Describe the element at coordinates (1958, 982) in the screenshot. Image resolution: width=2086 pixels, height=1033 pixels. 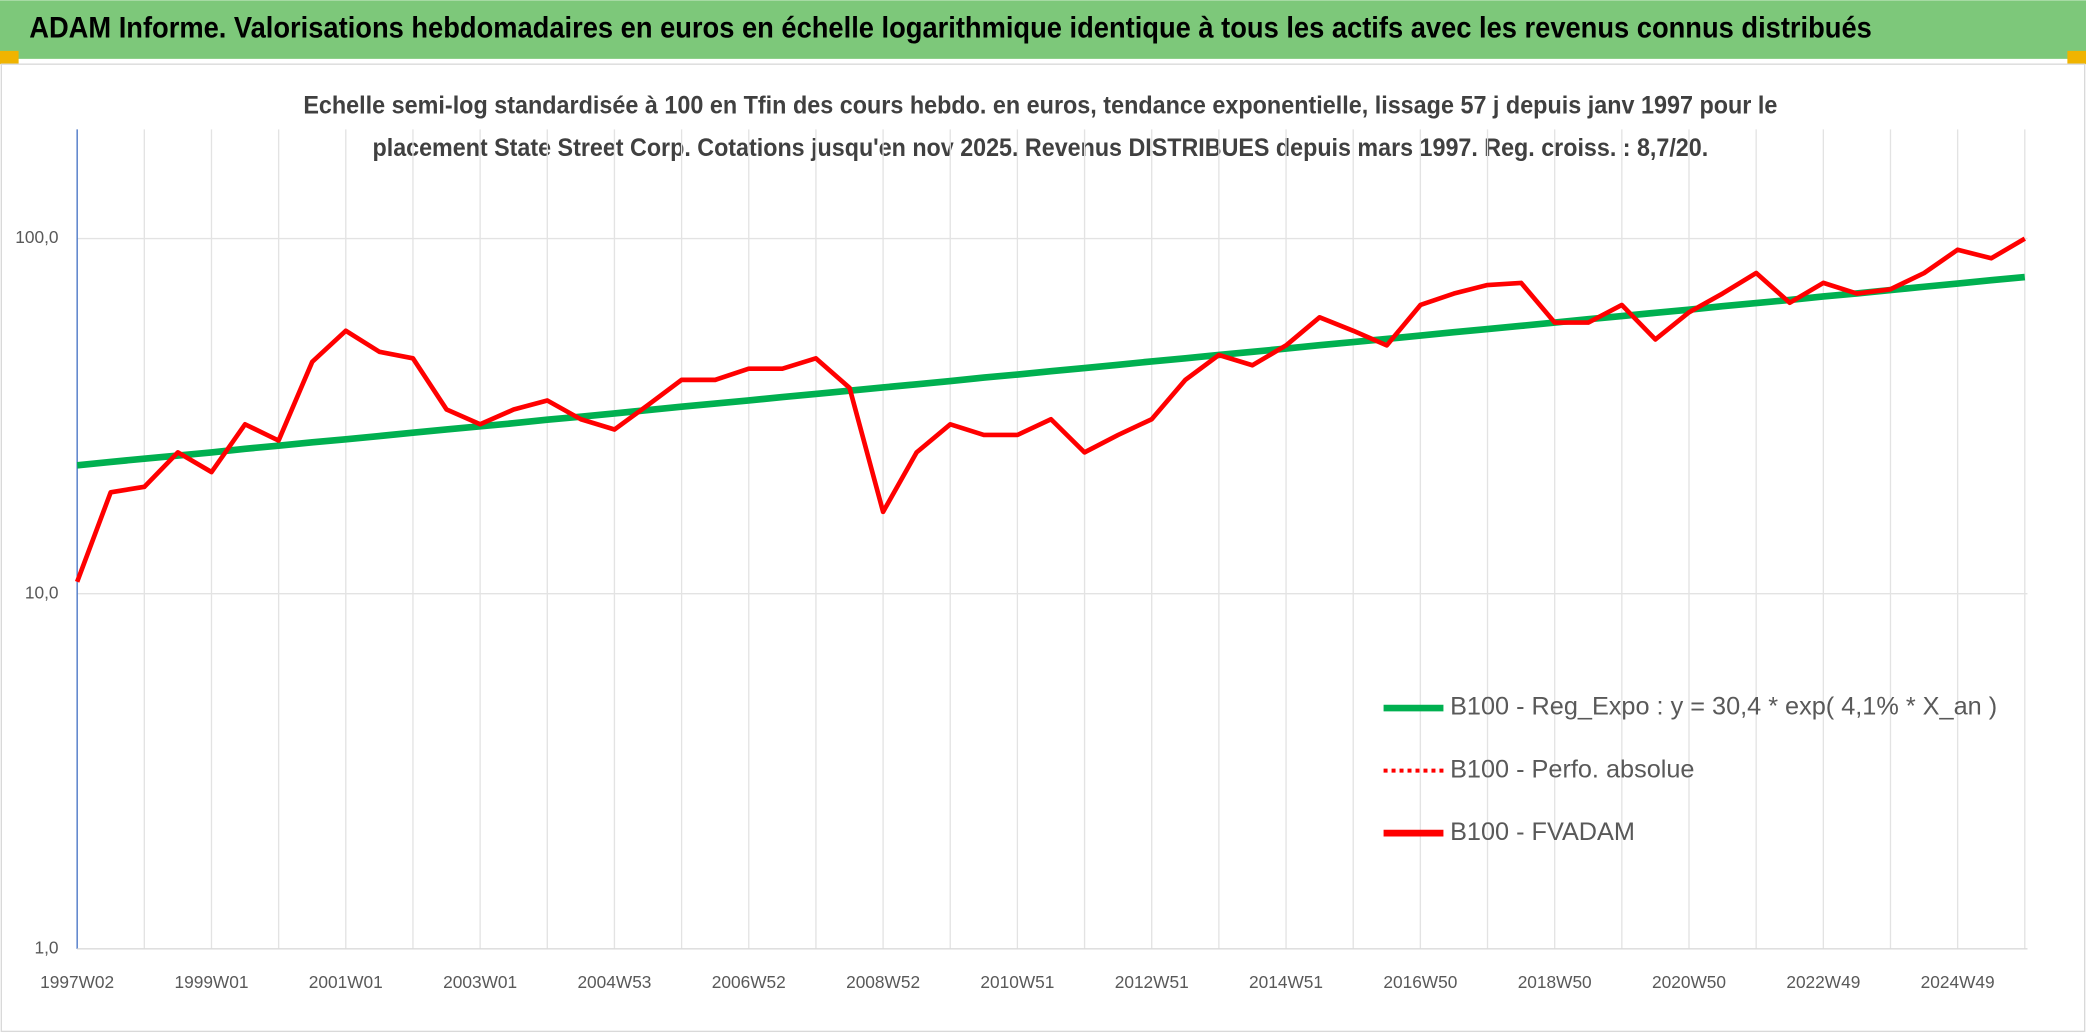
I see `x-tick-label: 2024W49` at that location.